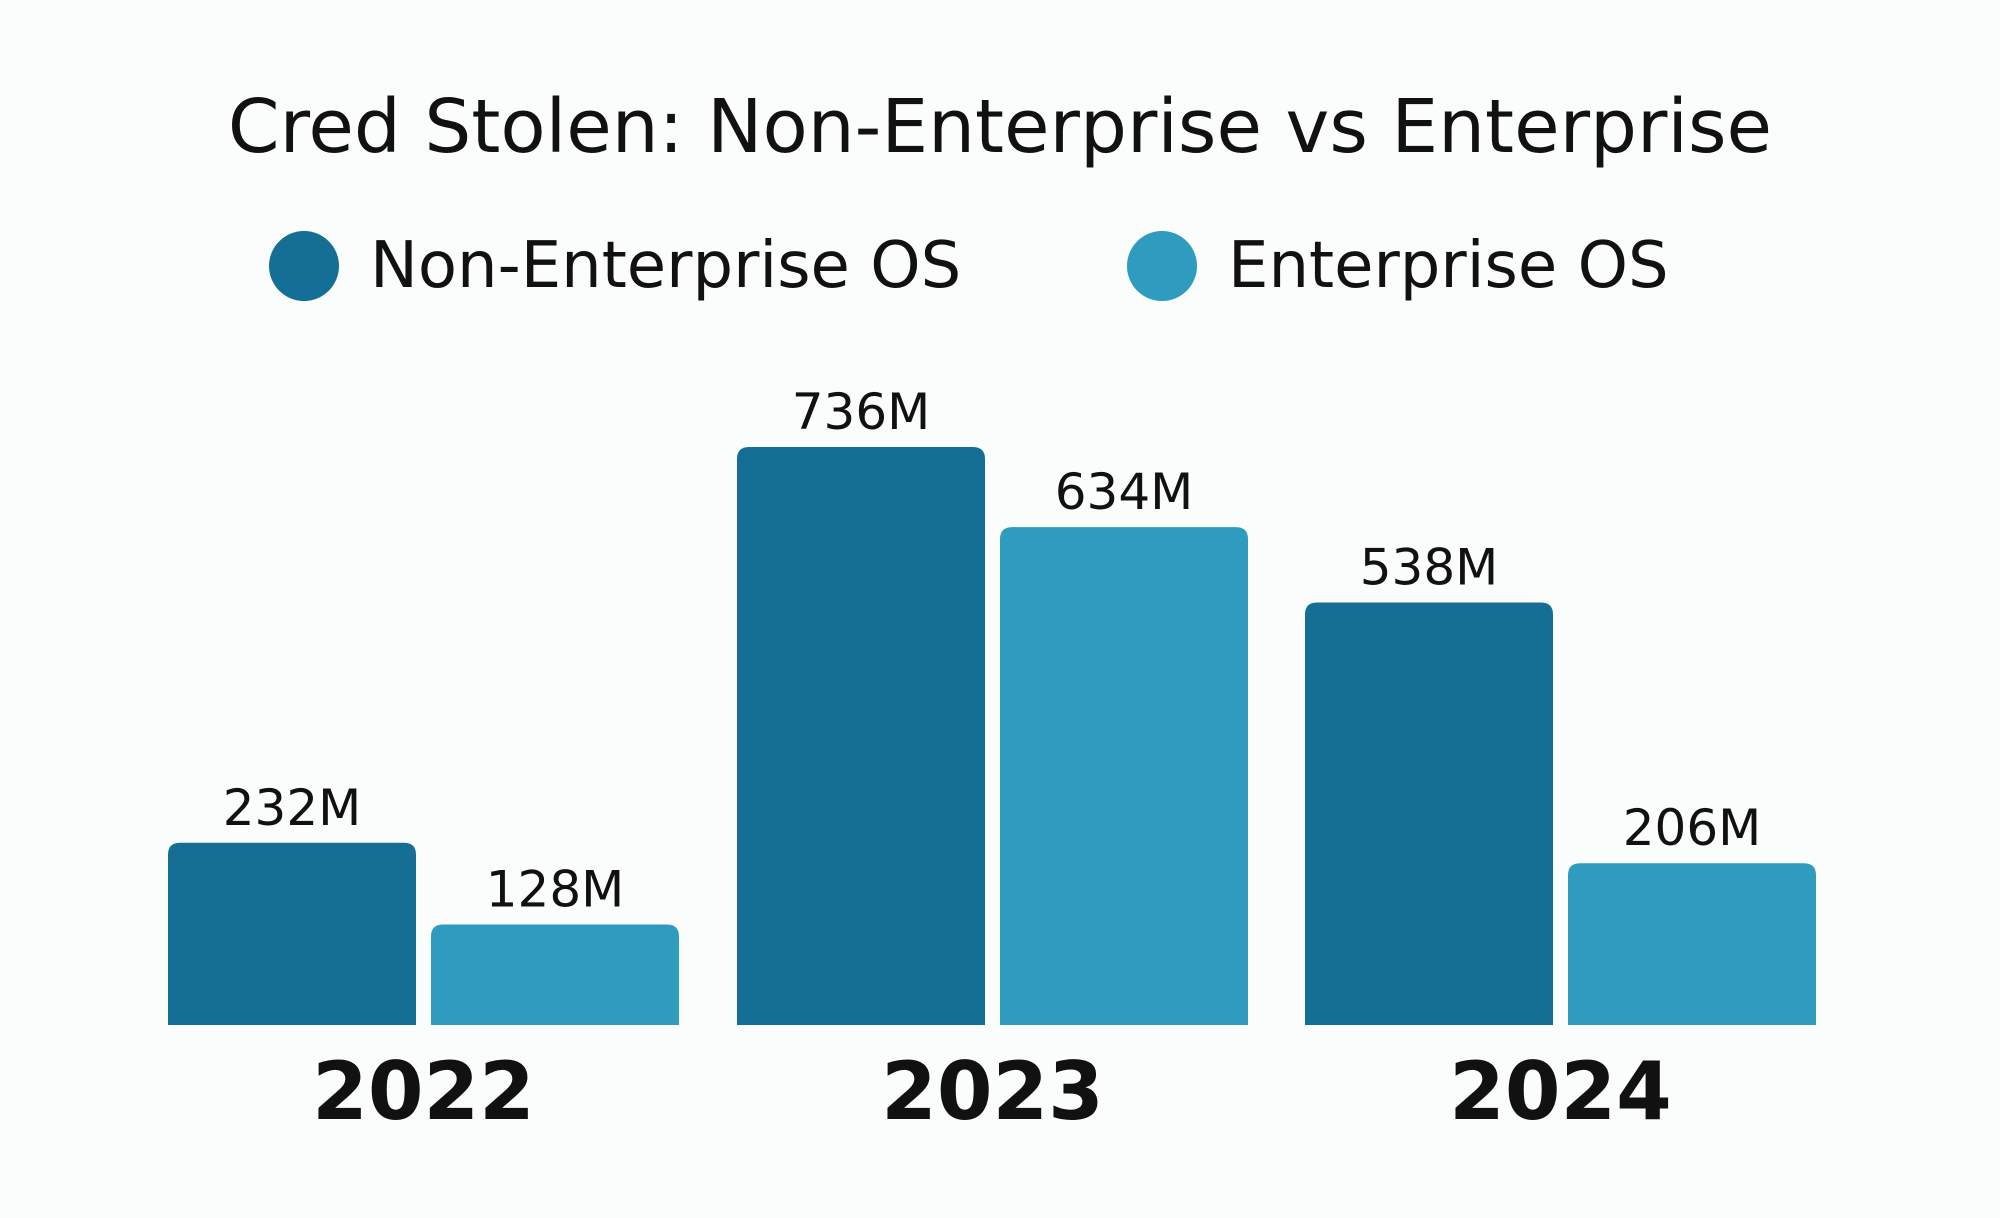 Image resolution: width=2000 pixels, height=1218 pixels. Describe the element at coordinates (1560, 1091) in the screenshot. I see `category-label-2024: 2024` at that location.